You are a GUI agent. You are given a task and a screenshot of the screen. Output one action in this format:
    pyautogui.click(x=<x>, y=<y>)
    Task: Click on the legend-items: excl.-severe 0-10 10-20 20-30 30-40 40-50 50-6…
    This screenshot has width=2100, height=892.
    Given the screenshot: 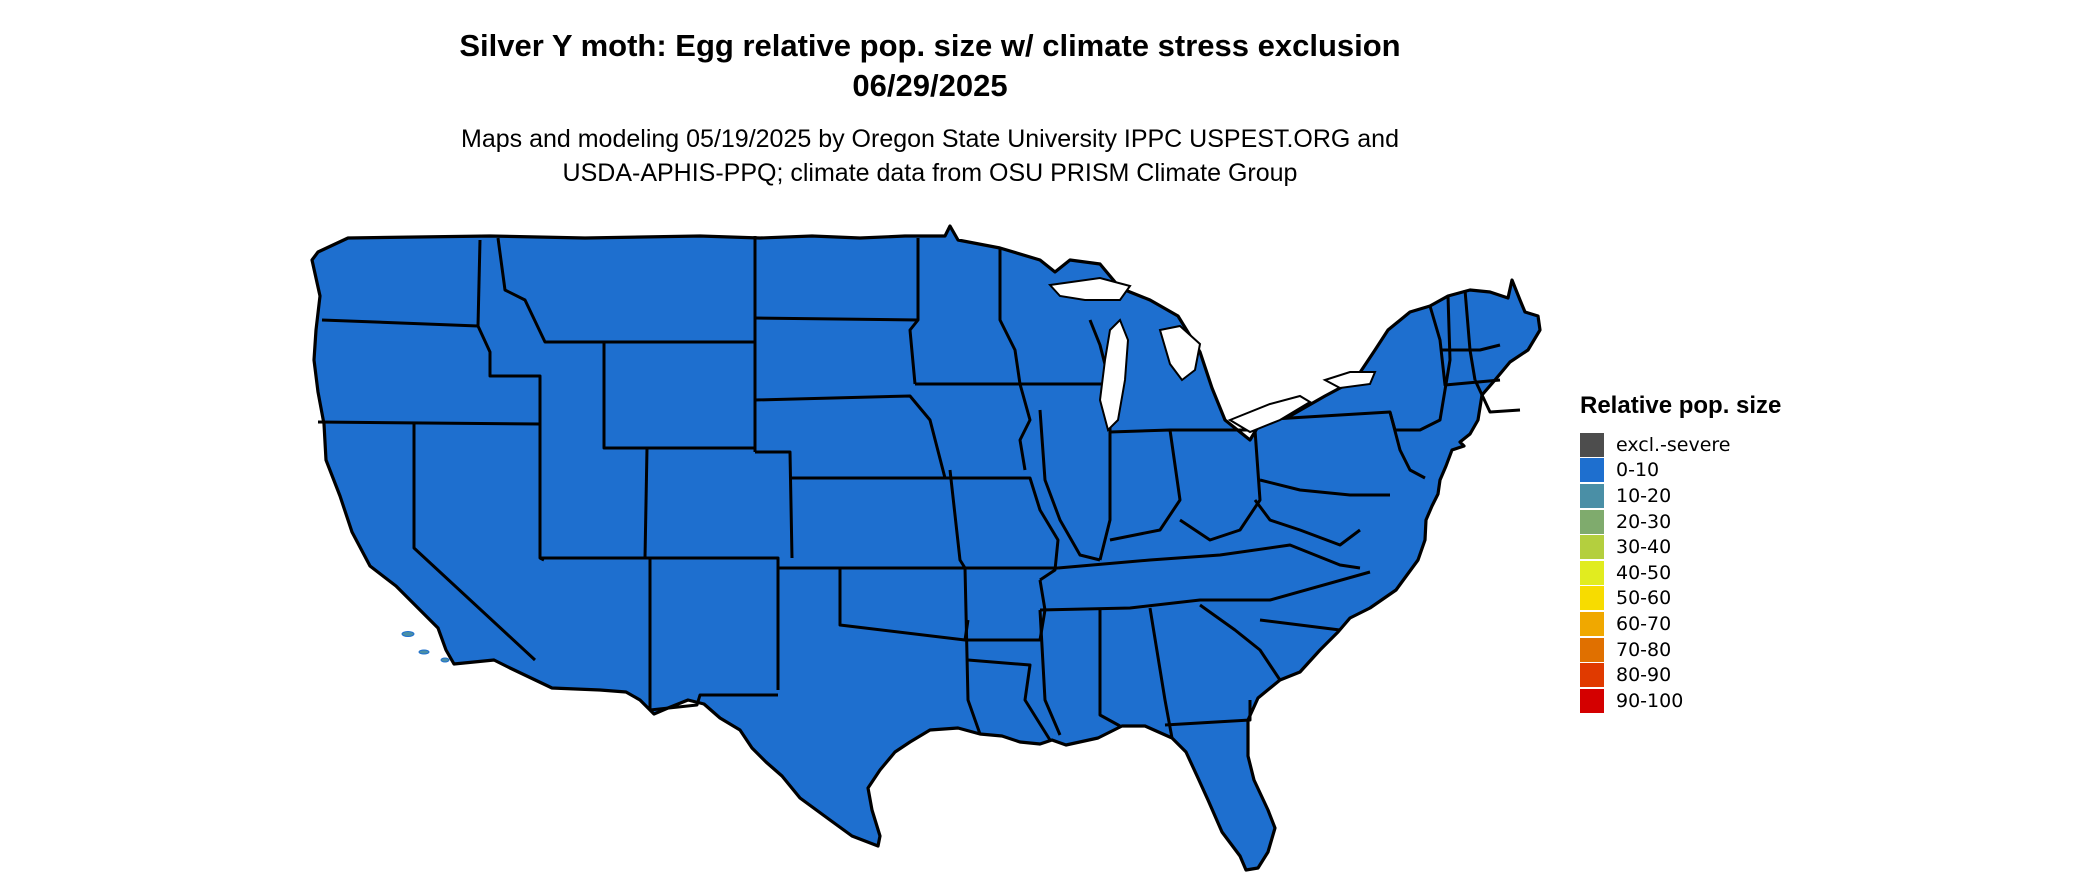 What is the action you would take?
    pyautogui.click(x=1730, y=573)
    